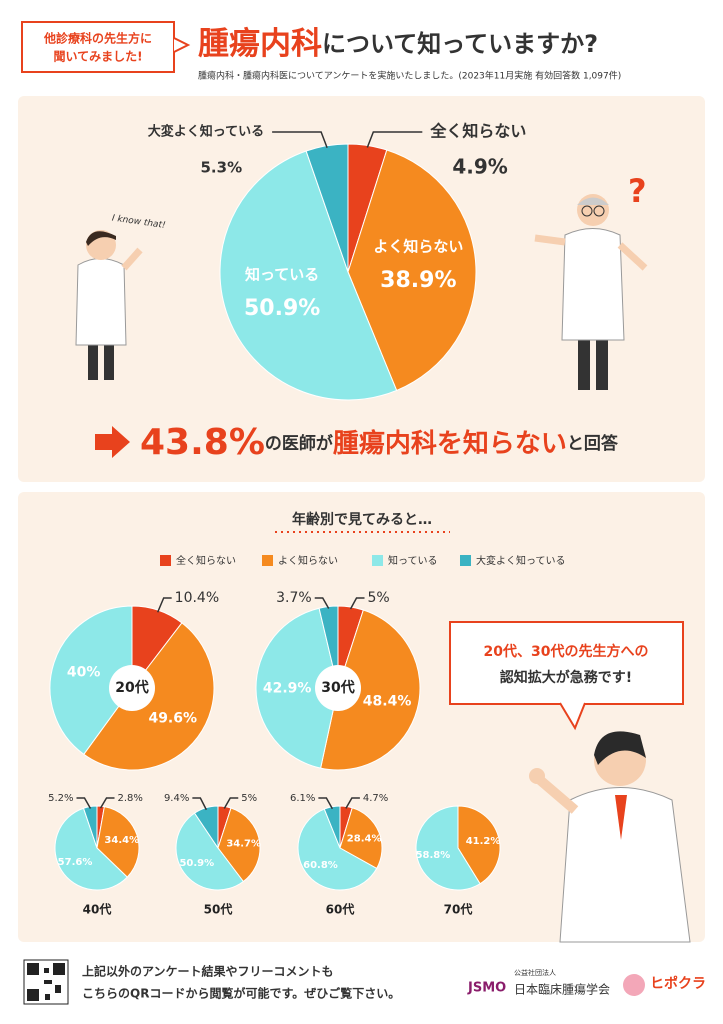  What do you see at coordinates (218, 909) in the screenshot?
I see `pie-title: 50代` at bounding box center [218, 909].